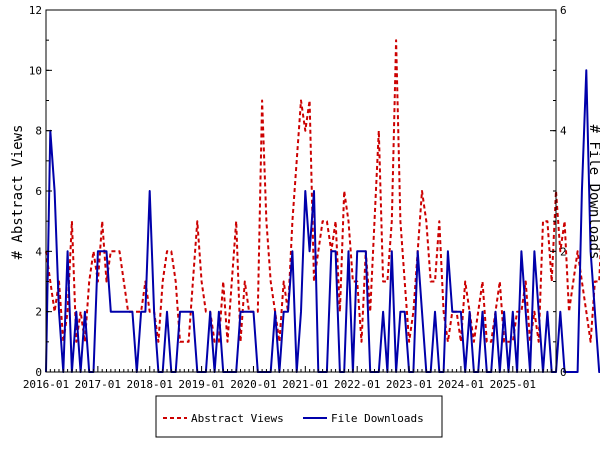  Describe the element at coordinates (563, 251) in the screenshot. I see `right-y-tick-label: 2` at that location.